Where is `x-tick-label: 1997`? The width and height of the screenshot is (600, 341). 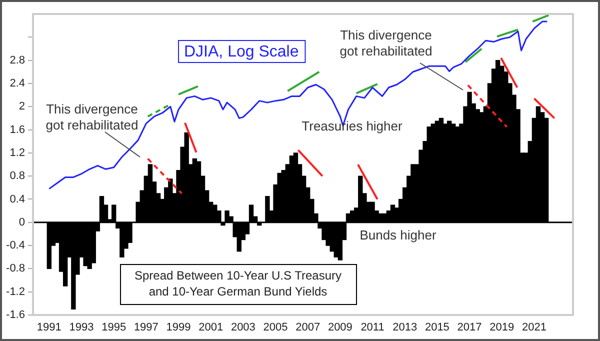
x-tick-label: 1997 is located at coordinates (146, 328).